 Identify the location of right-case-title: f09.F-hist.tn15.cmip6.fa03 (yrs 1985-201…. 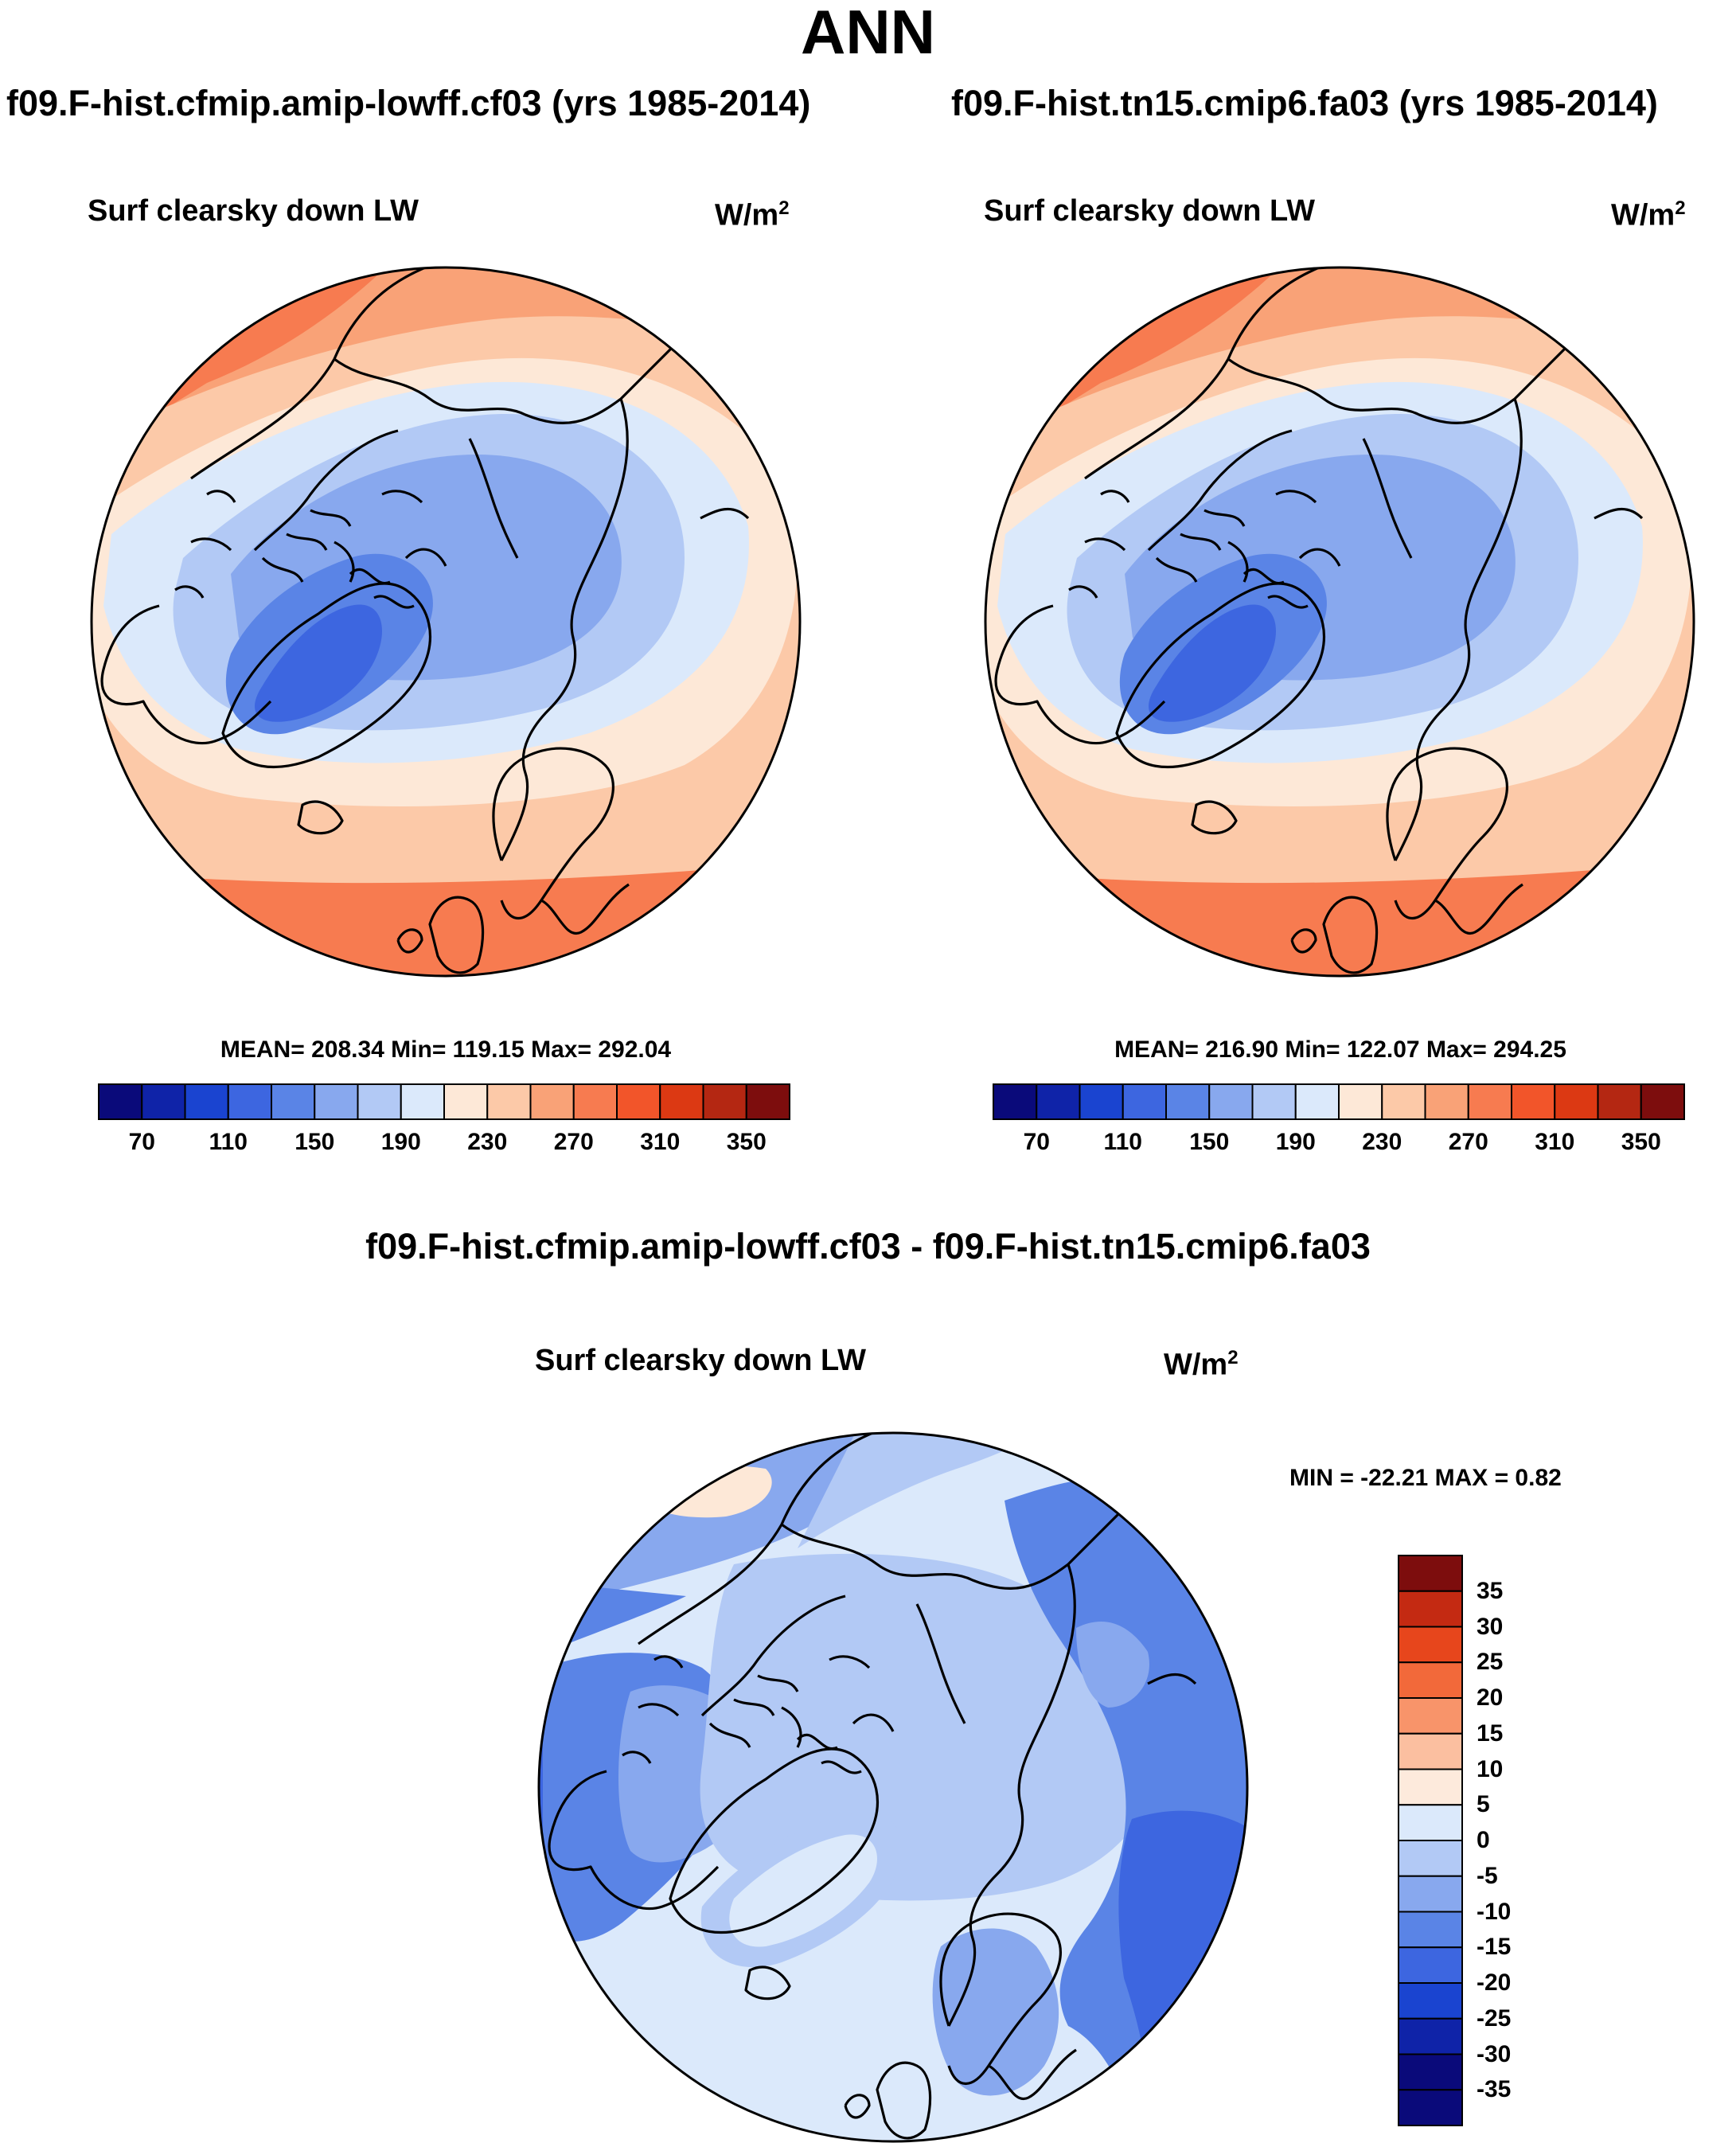
(1304, 103).